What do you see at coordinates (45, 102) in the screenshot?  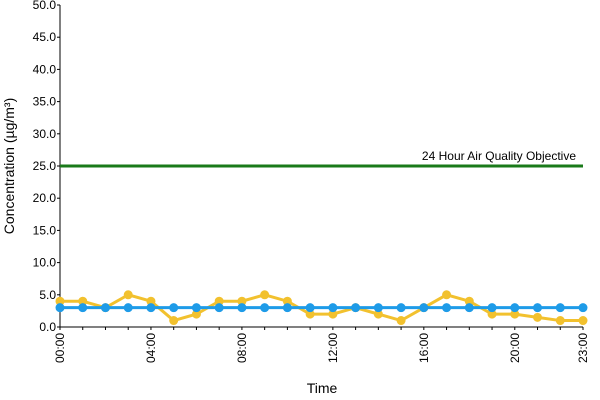 I see `y-tick-label: 35.0` at bounding box center [45, 102].